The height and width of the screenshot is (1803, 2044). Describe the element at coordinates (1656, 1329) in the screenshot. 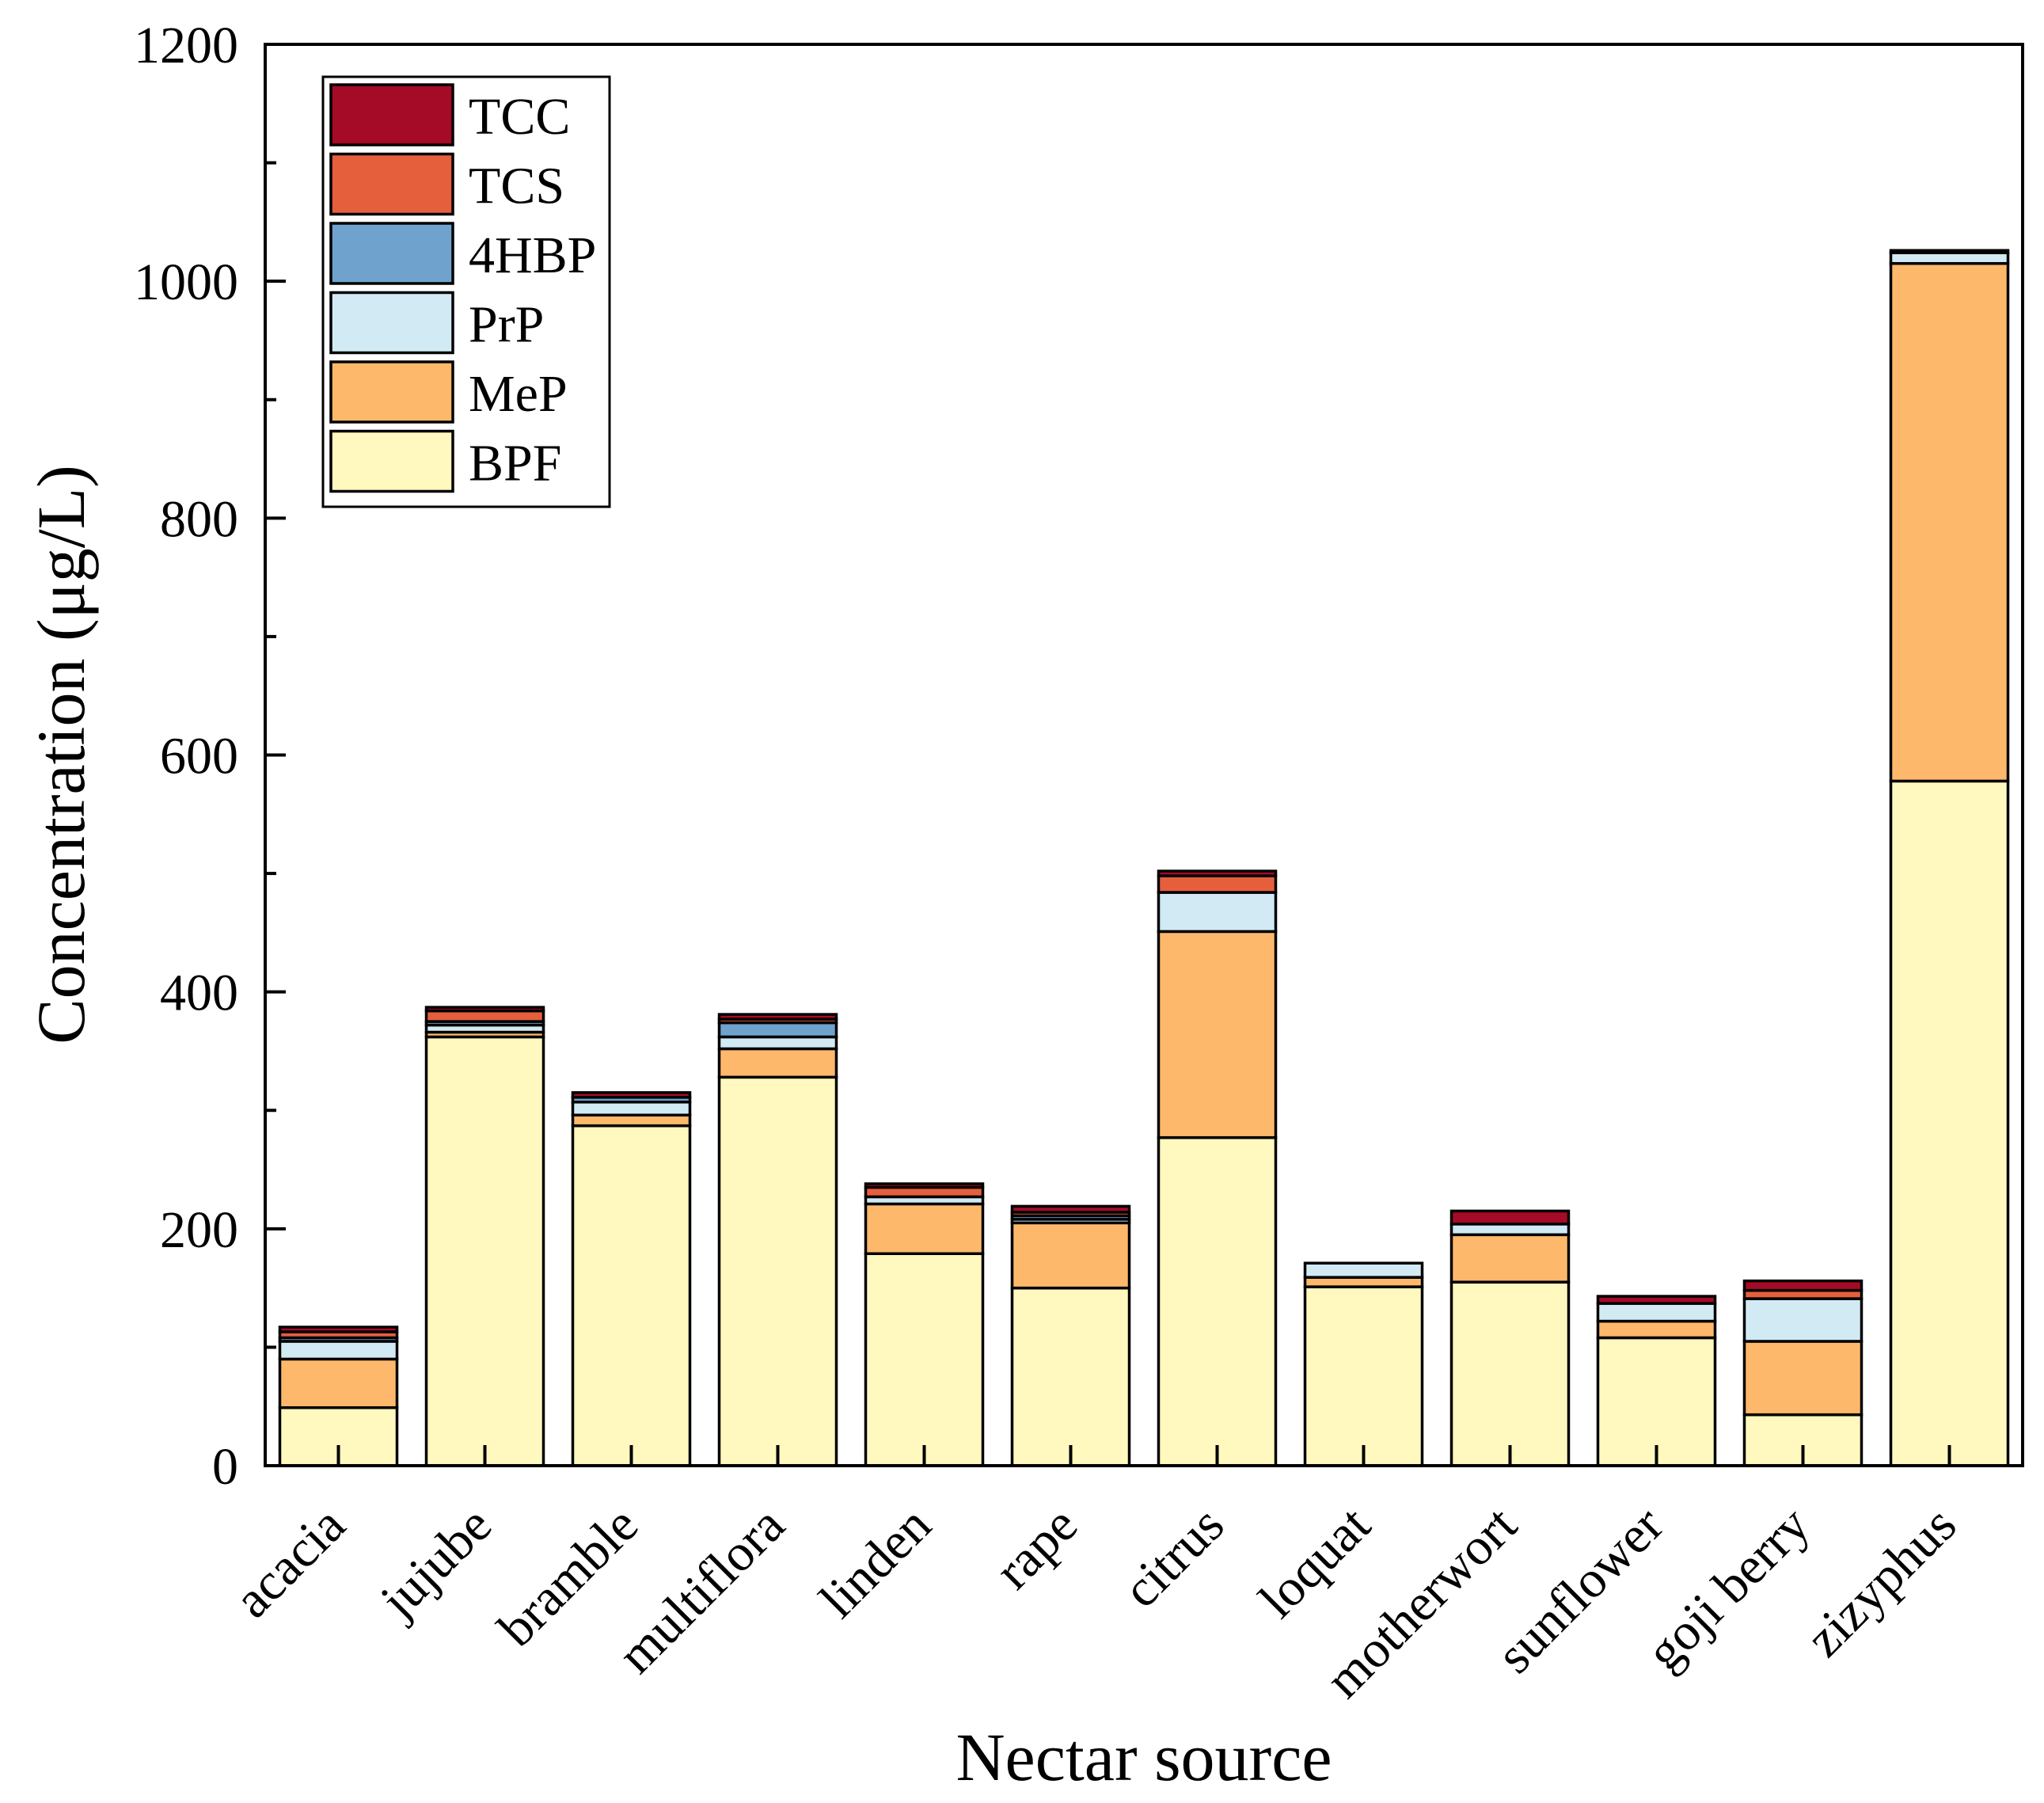

I see `bar-segment-mep-sunflower` at that location.